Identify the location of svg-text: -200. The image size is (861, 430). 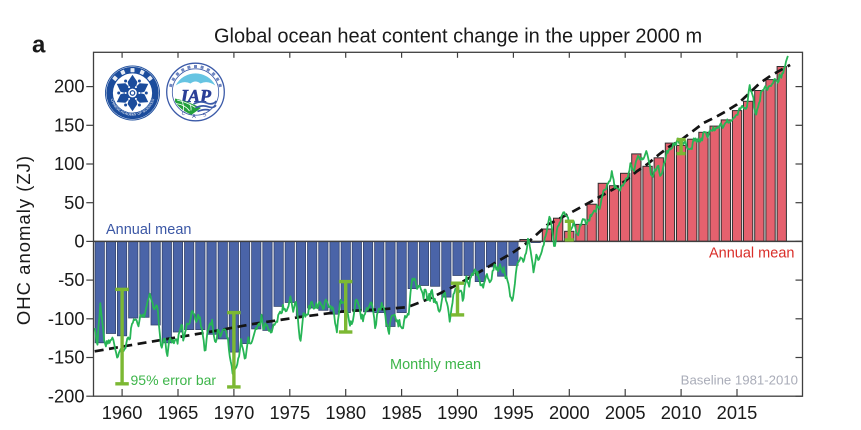
(66, 395).